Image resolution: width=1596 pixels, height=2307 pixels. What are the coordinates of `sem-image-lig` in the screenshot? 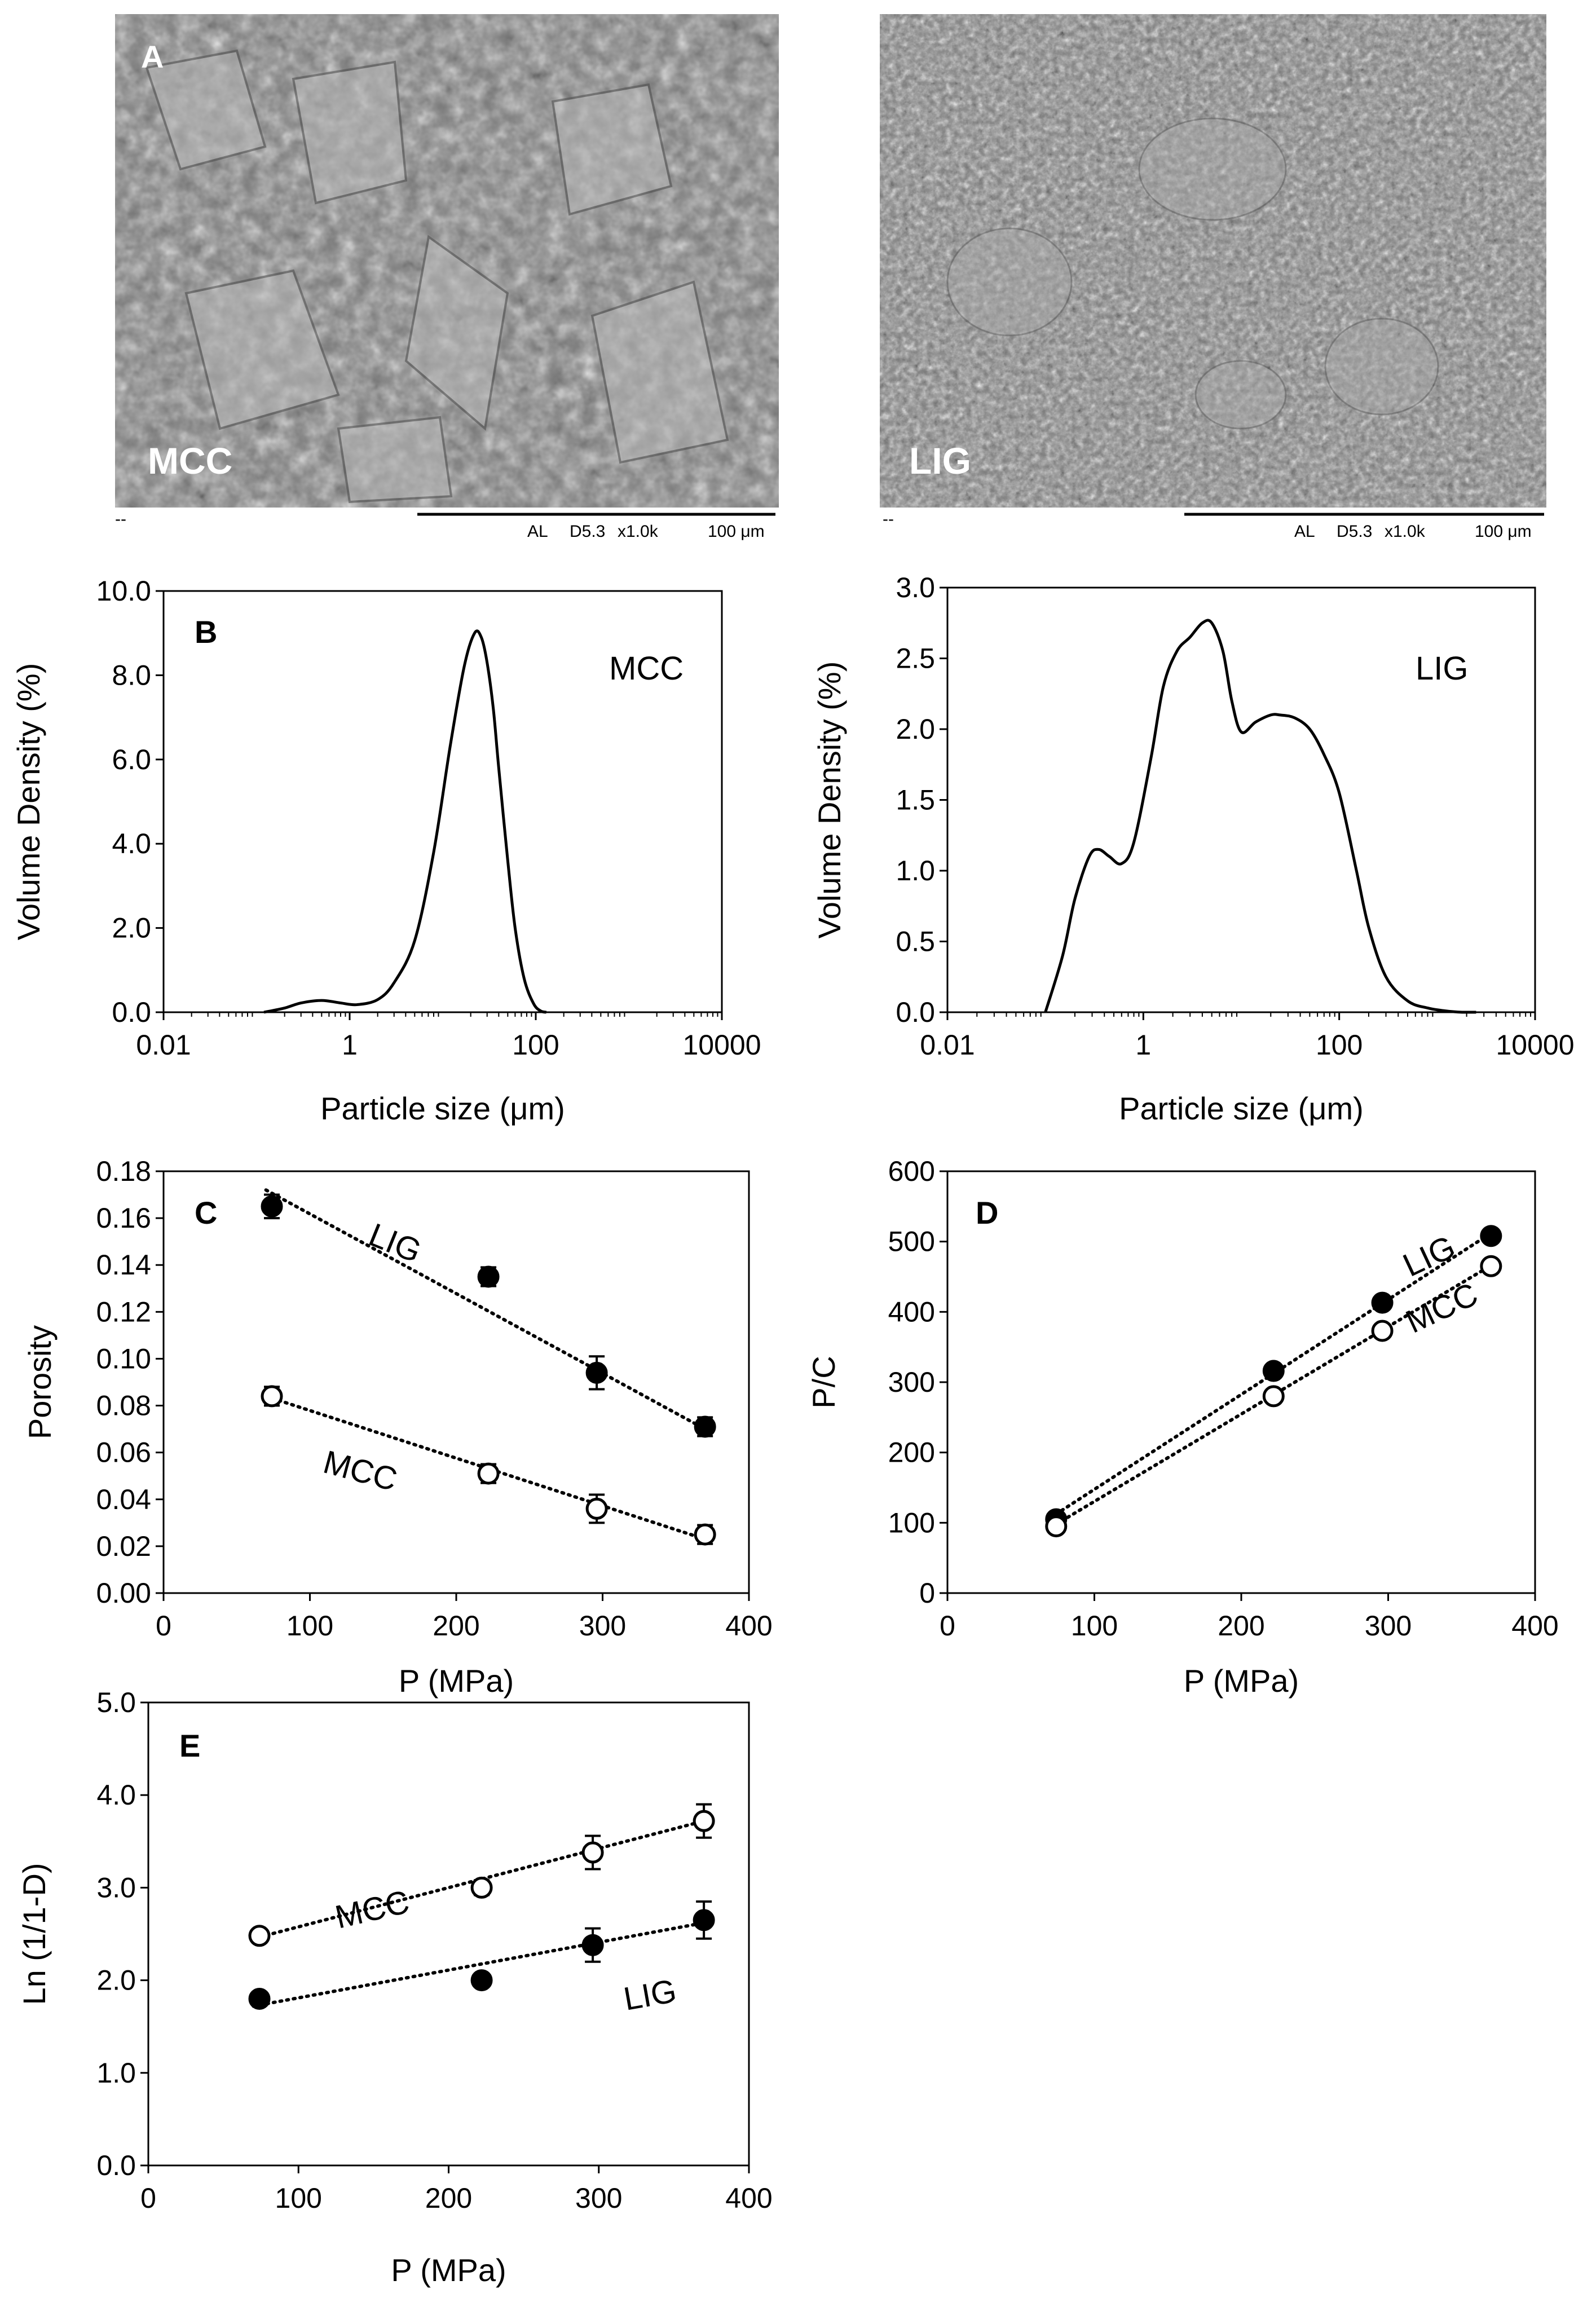 It's located at (1213, 261).